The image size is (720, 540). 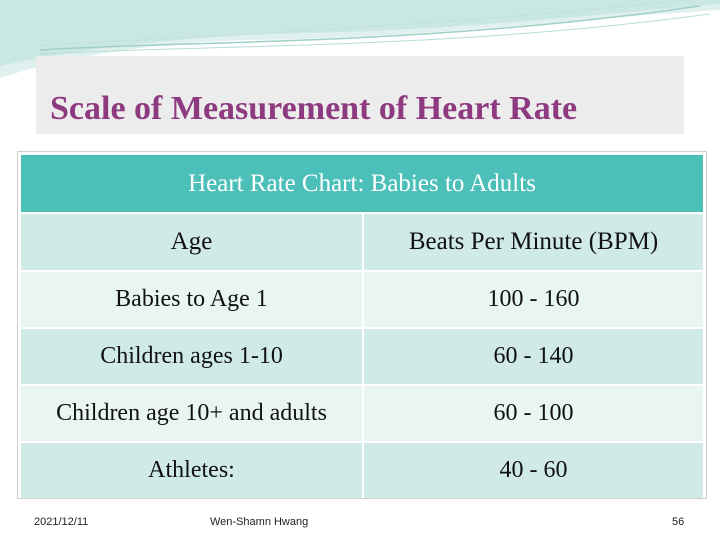 I want to click on bpm-cell: 60 - 100, so click(x=533, y=413).